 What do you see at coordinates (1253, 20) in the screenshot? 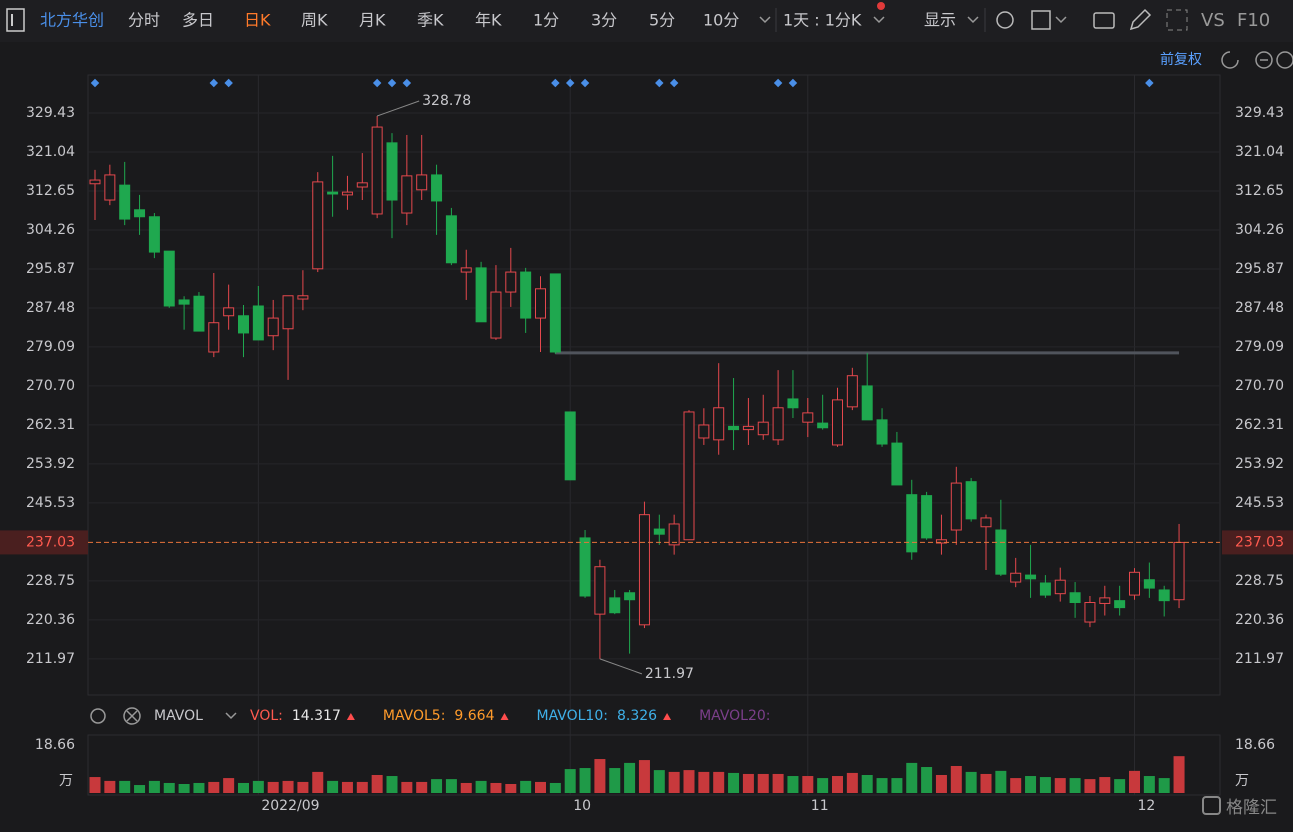
I see `f10-button: F10` at bounding box center [1253, 20].